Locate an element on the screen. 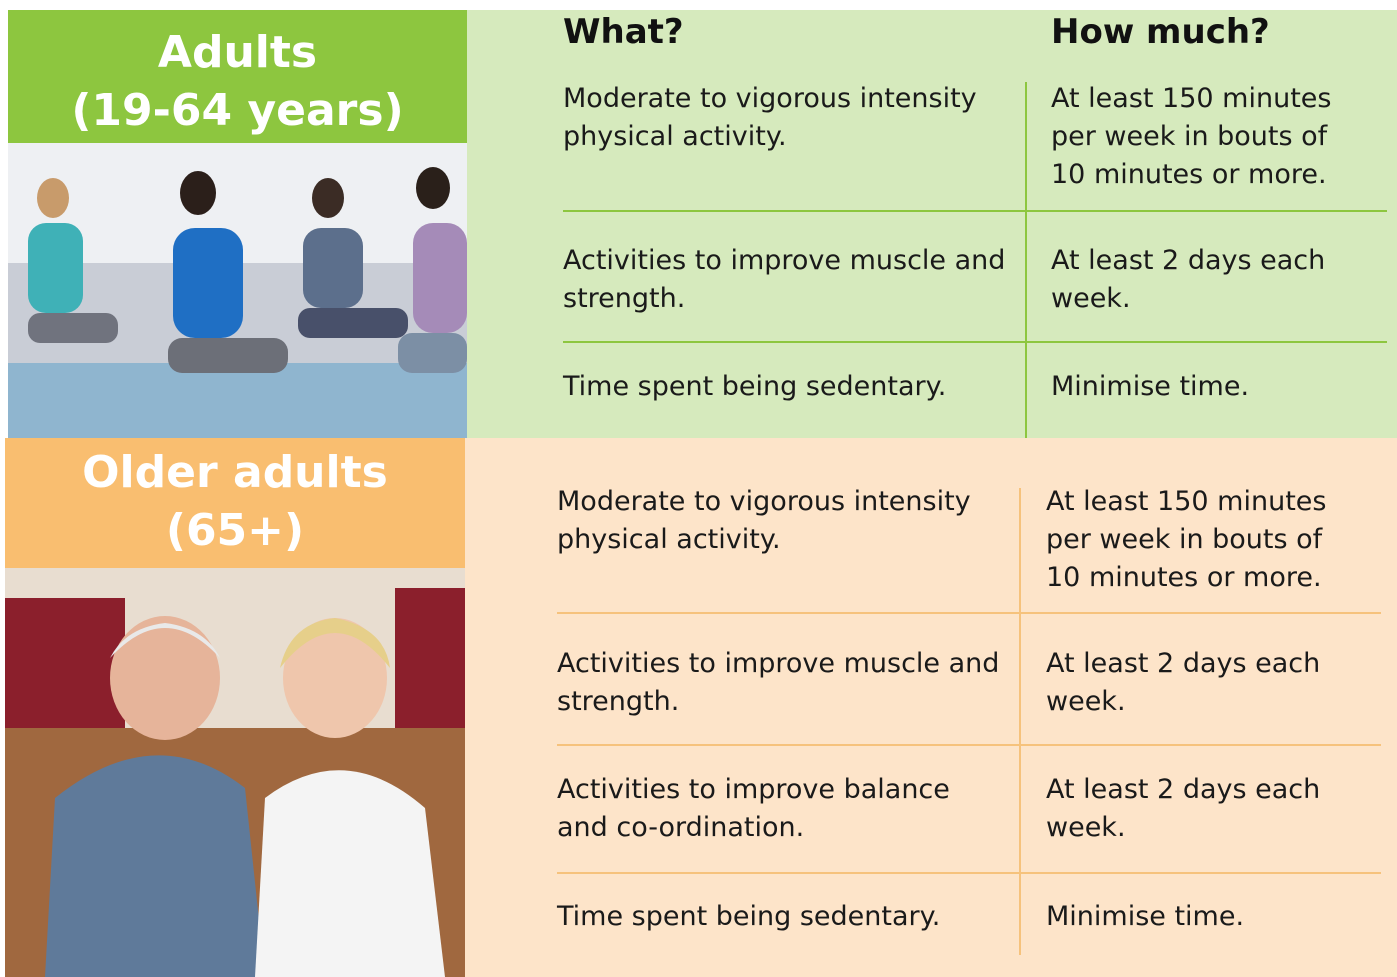  section-title: Older adults is located at coordinates (235, 472).